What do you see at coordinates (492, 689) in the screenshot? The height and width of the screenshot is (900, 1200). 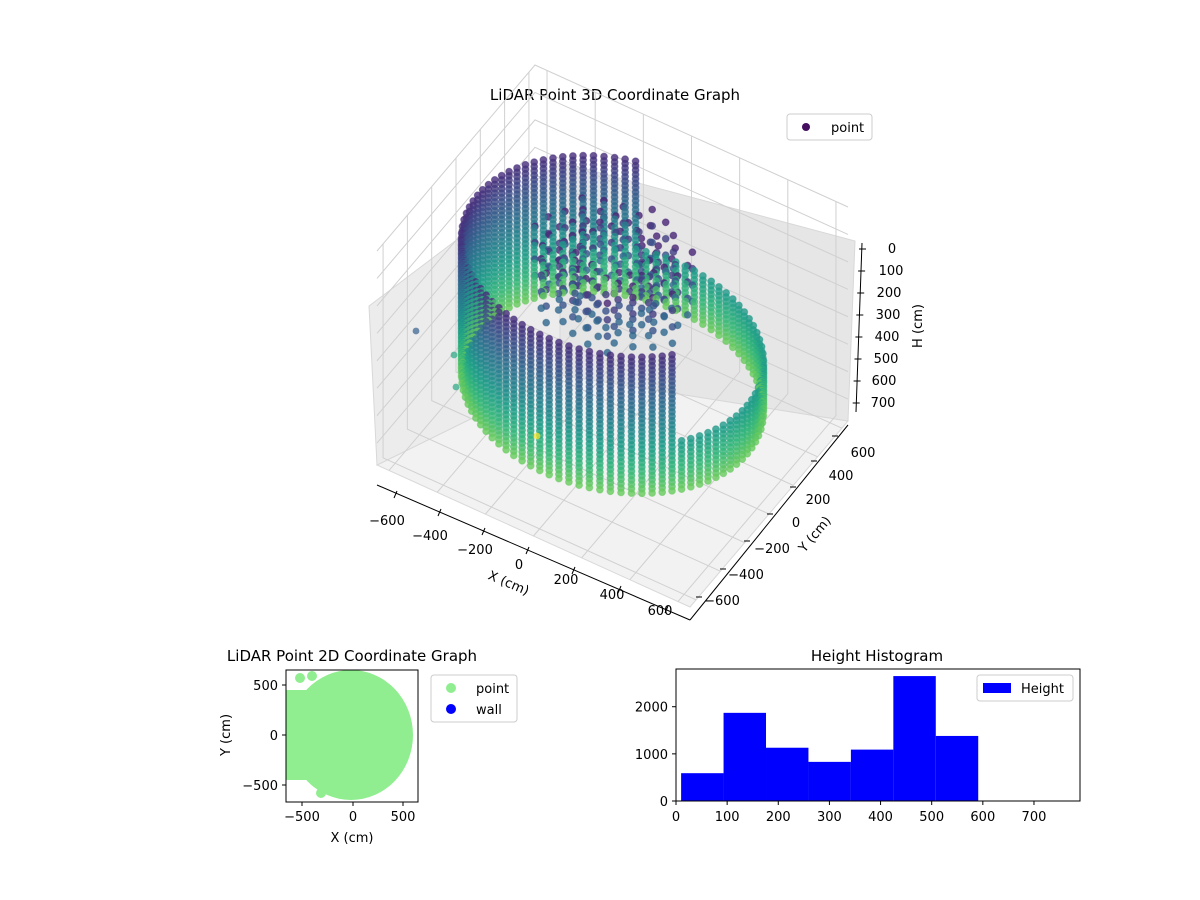 I see `legend-label-point: point` at bounding box center [492, 689].